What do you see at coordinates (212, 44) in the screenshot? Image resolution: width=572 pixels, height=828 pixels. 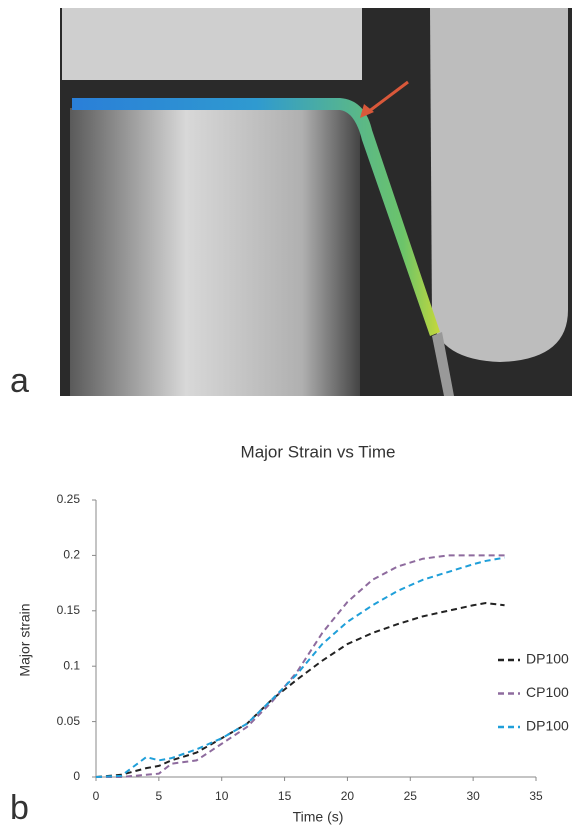 I see `upper-block` at bounding box center [212, 44].